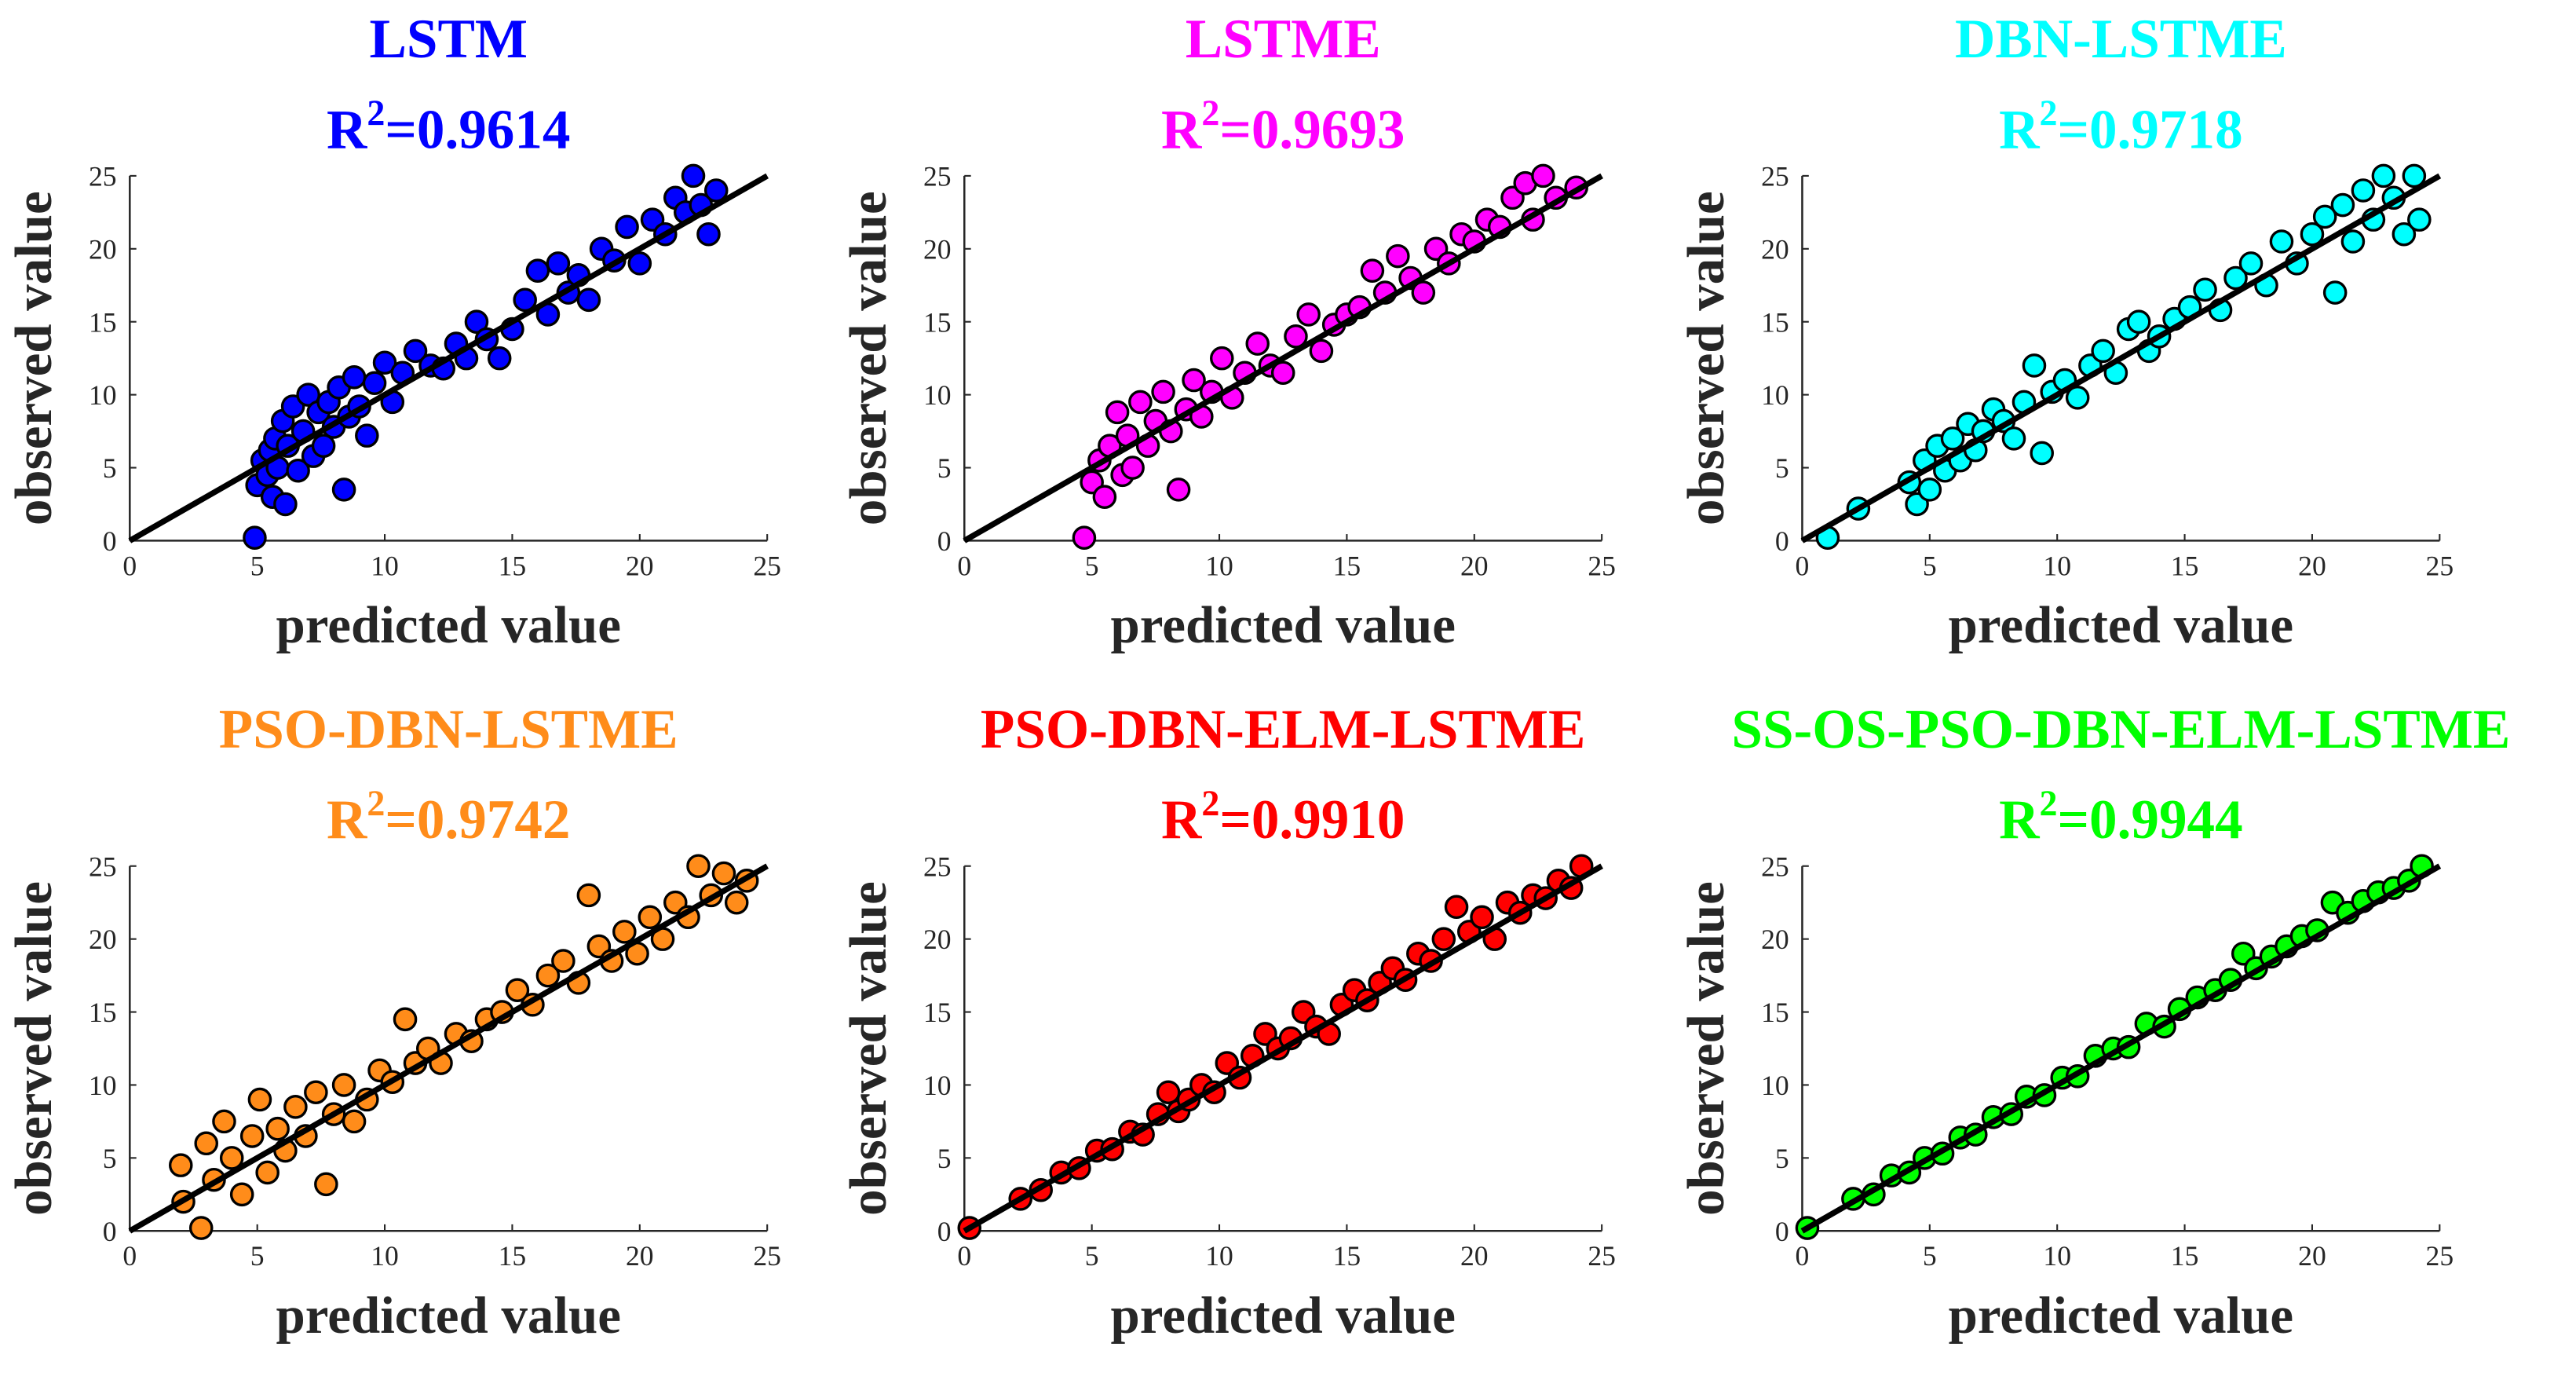 Image resolution: width=2576 pixels, height=1376 pixels. Describe the element at coordinates (2150, 820) in the screenshot. I see `r-squared-value: =0.9944` at that location.